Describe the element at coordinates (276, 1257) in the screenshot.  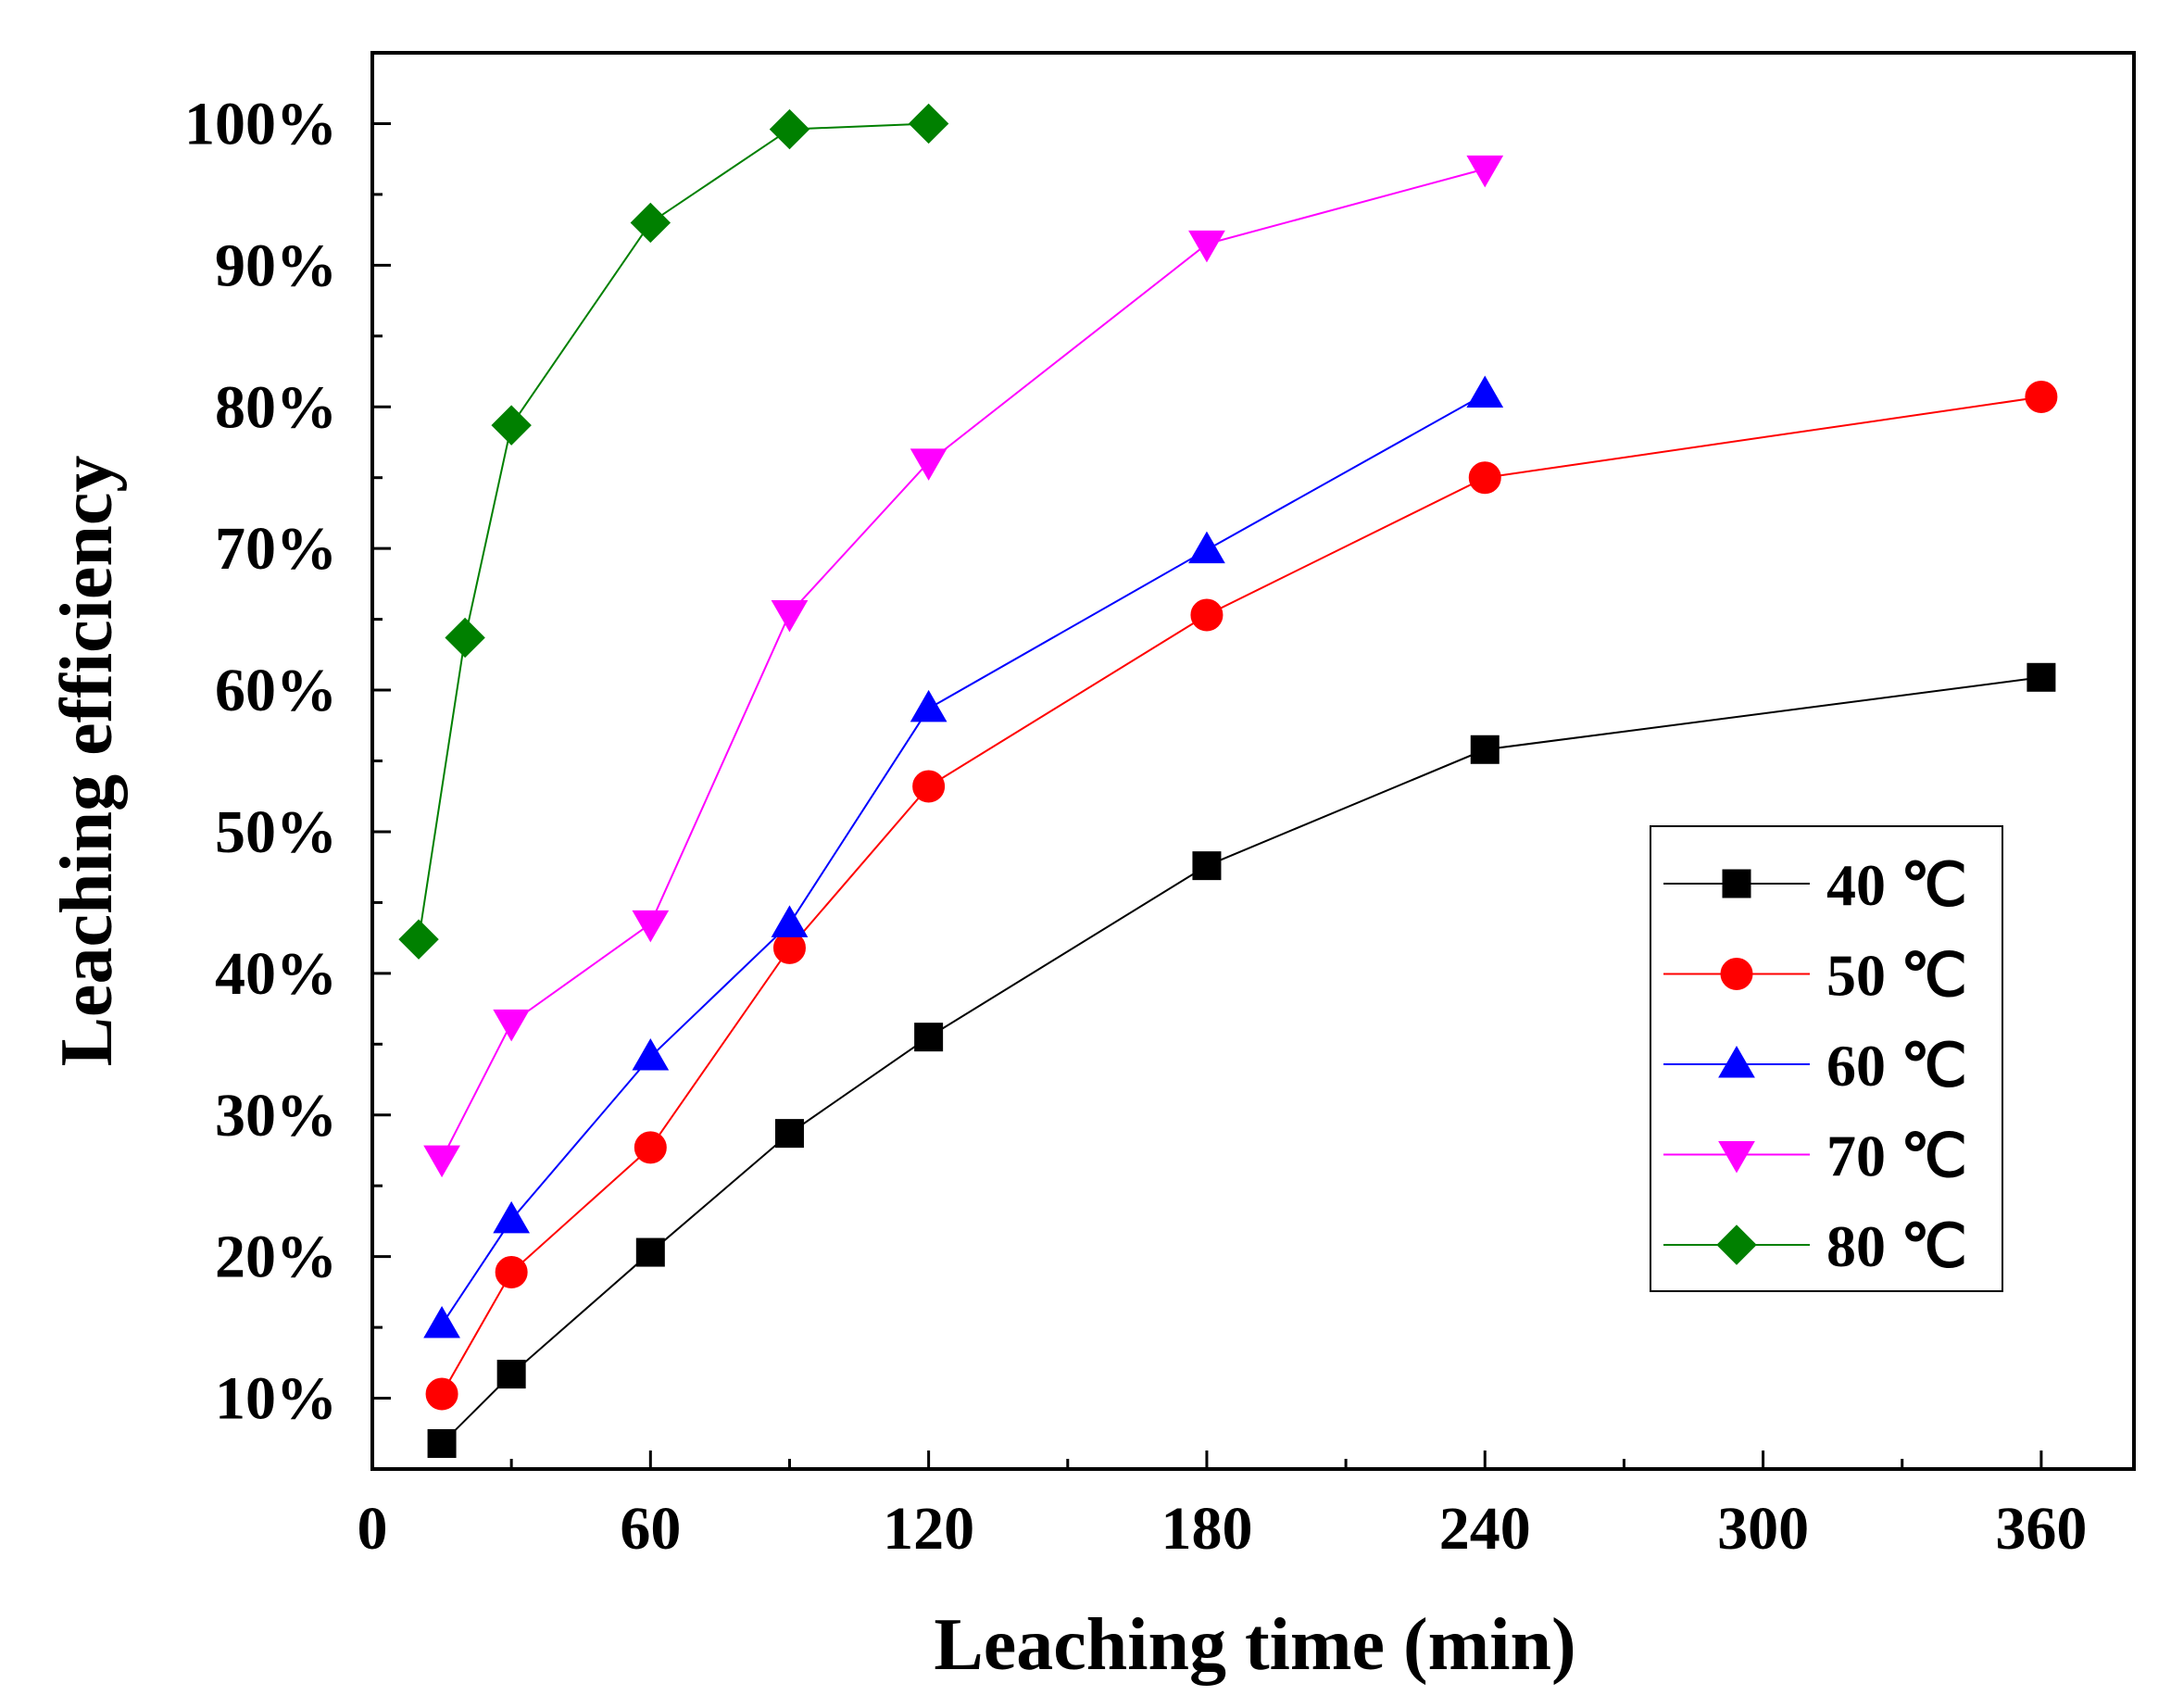
I see `y-tick-label: 20%` at that location.